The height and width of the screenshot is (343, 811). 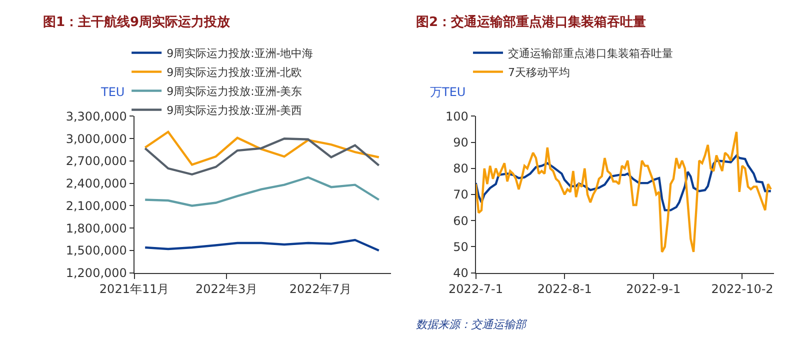 I want to click on y-tick-label: 3,300,000, so click(x=96, y=116).